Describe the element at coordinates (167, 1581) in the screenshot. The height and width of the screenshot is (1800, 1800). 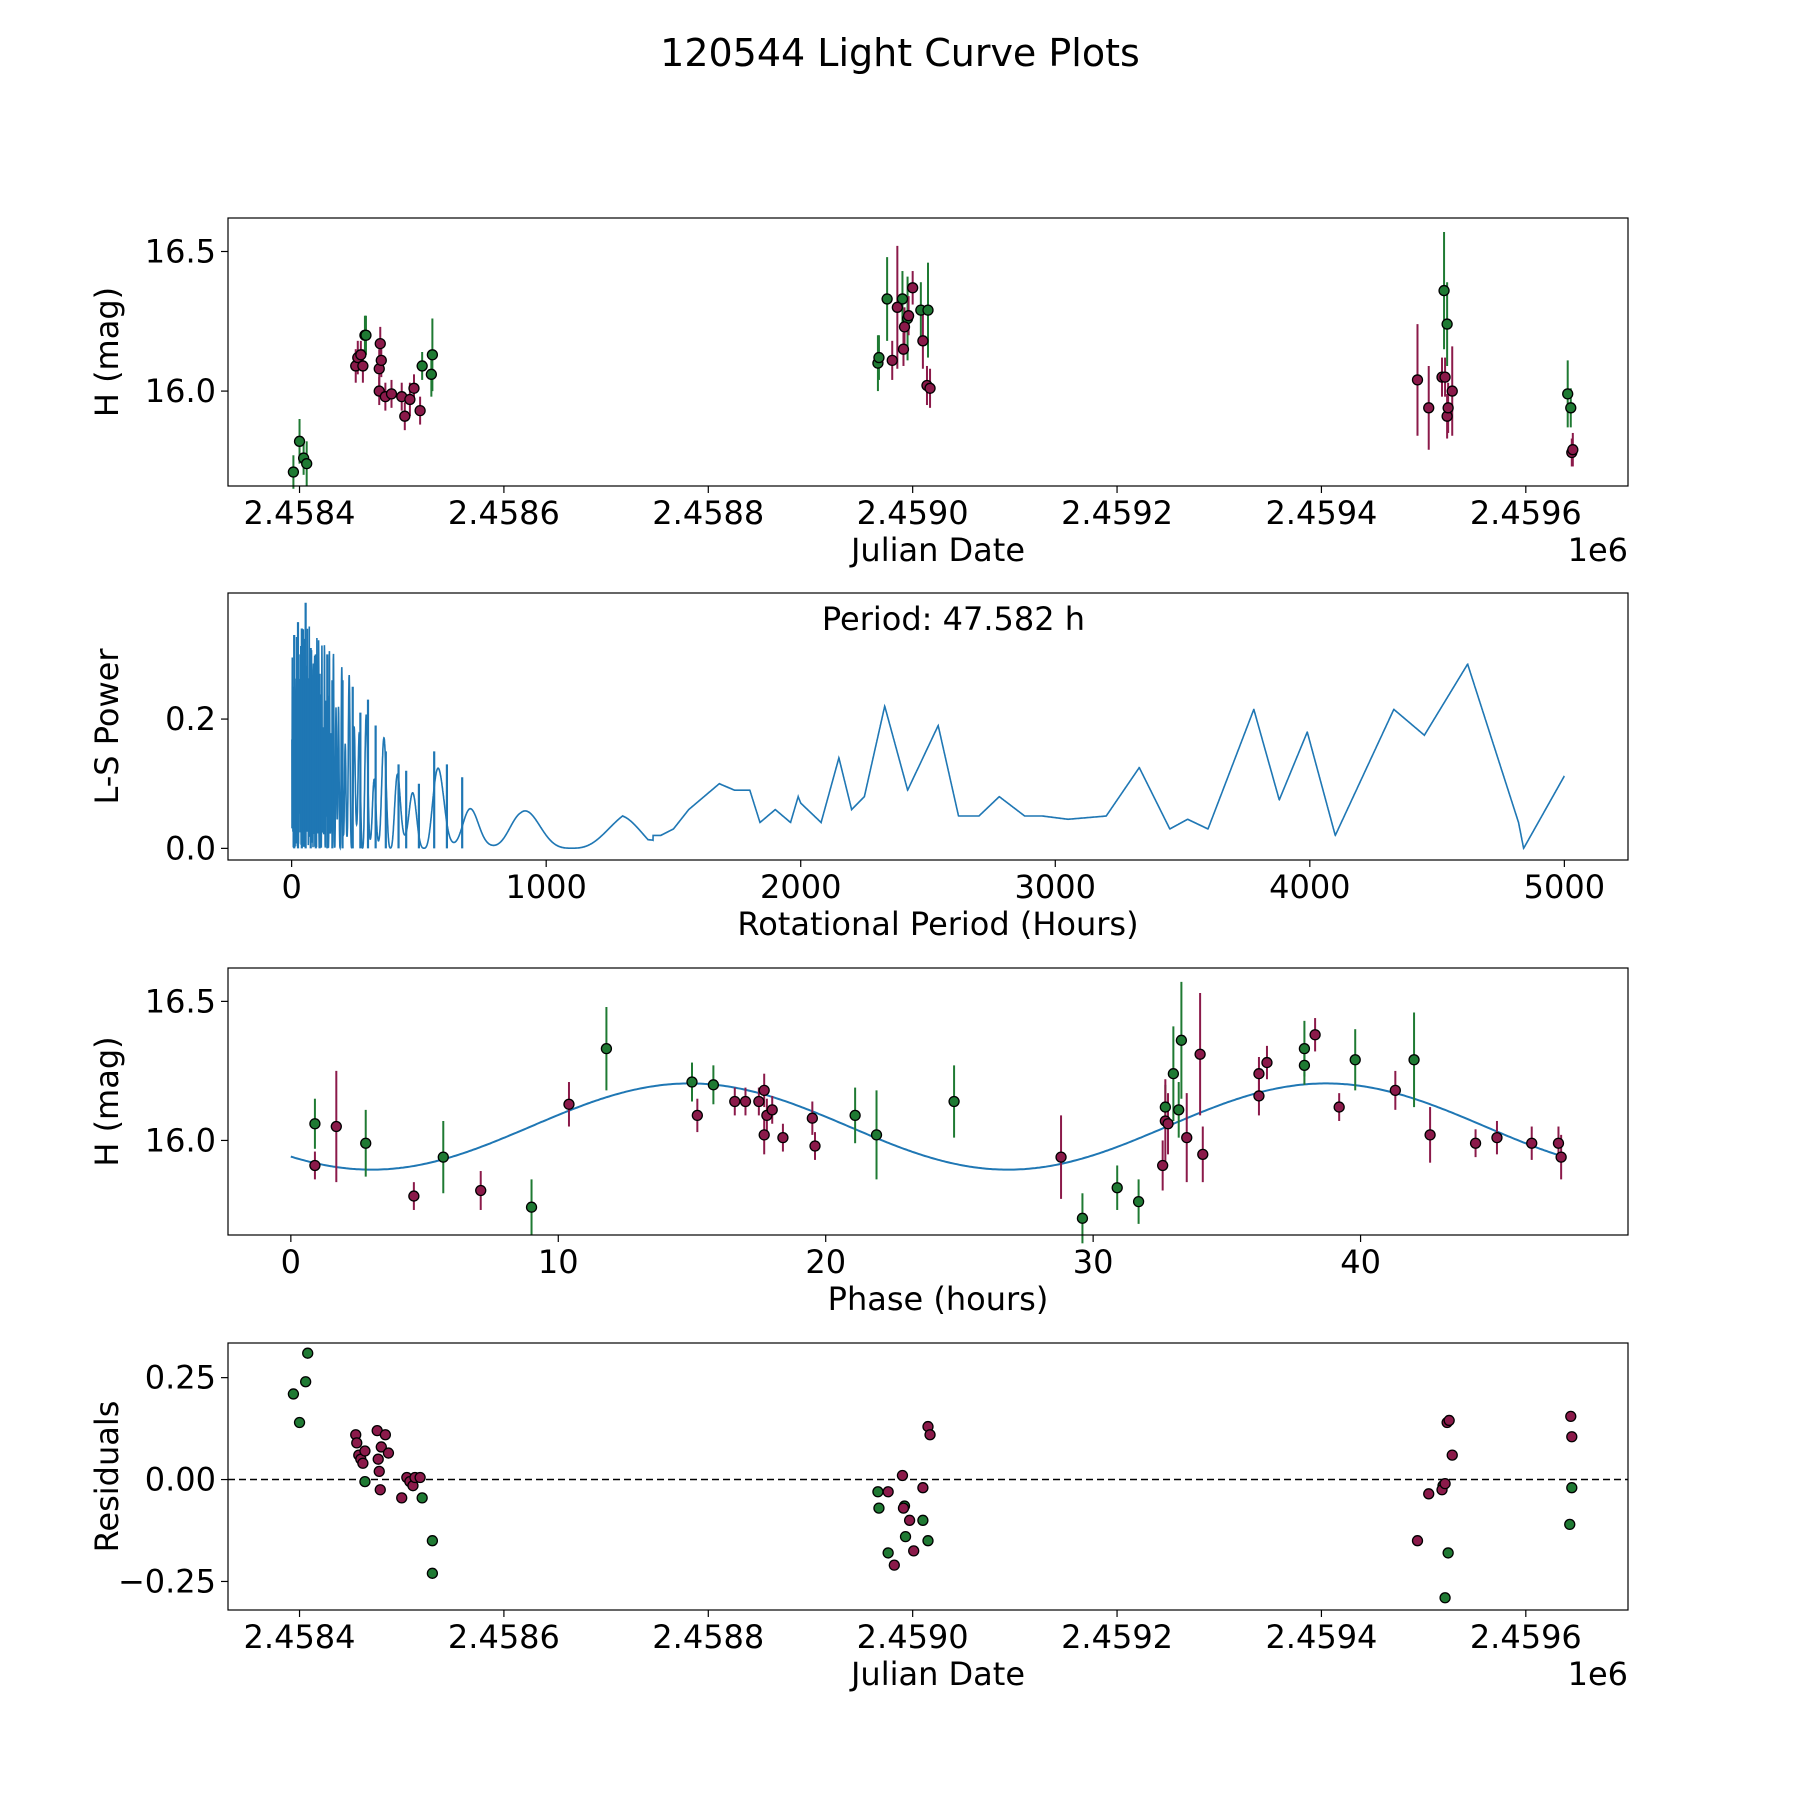
I see `y-tick-label: −0.25` at that location.